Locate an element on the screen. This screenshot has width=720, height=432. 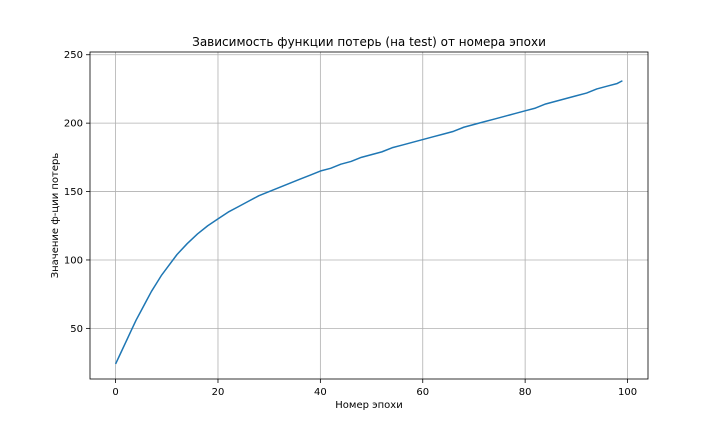
y-tick-label: 50 is located at coordinates (76, 329).